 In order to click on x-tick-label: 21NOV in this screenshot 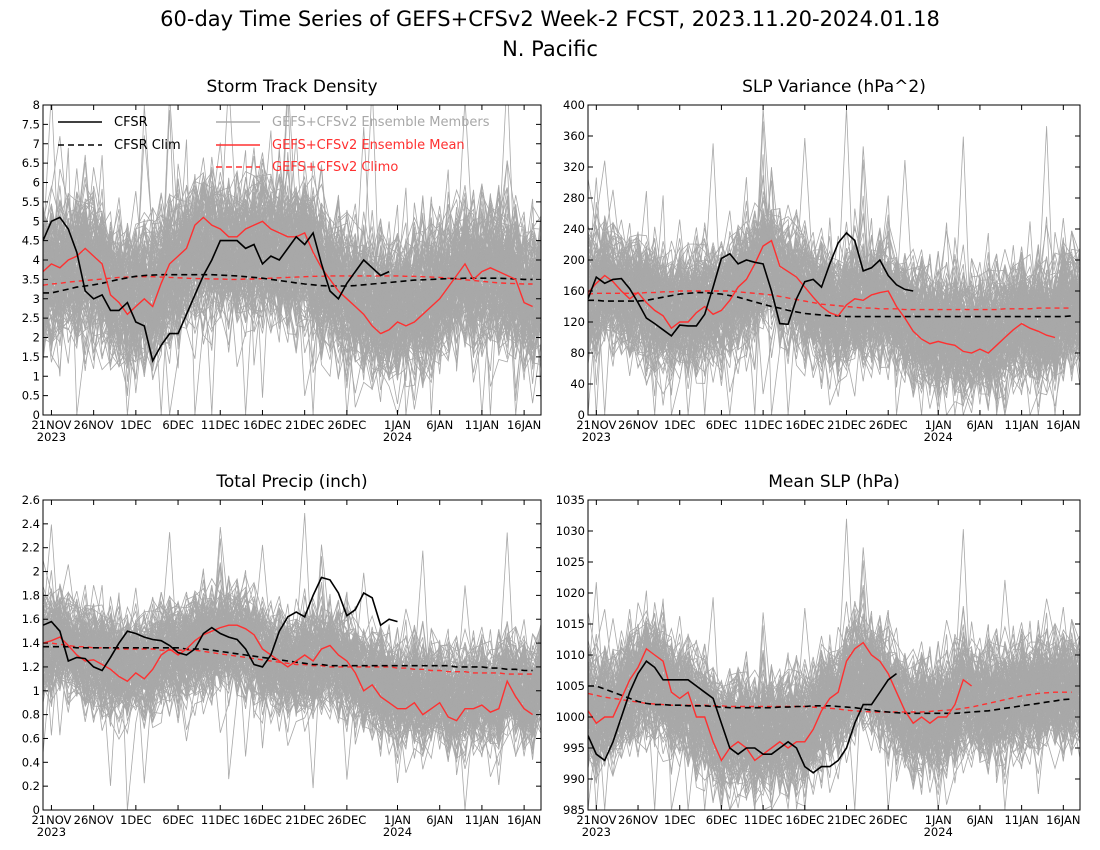, I will do `click(51, 425)`.